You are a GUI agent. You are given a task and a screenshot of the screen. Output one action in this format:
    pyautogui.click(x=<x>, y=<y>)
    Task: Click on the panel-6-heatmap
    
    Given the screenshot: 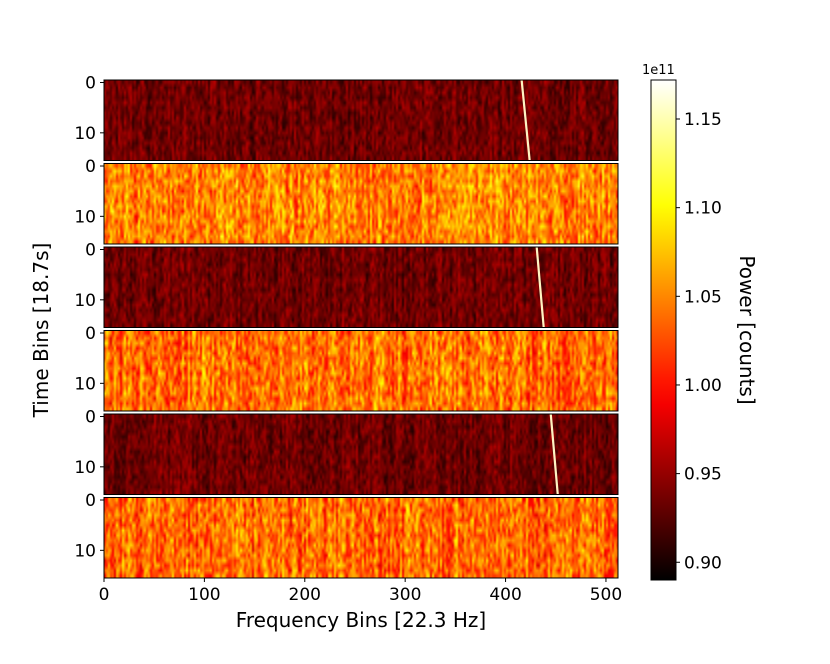 What is the action you would take?
    pyautogui.click(x=361, y=537)
    